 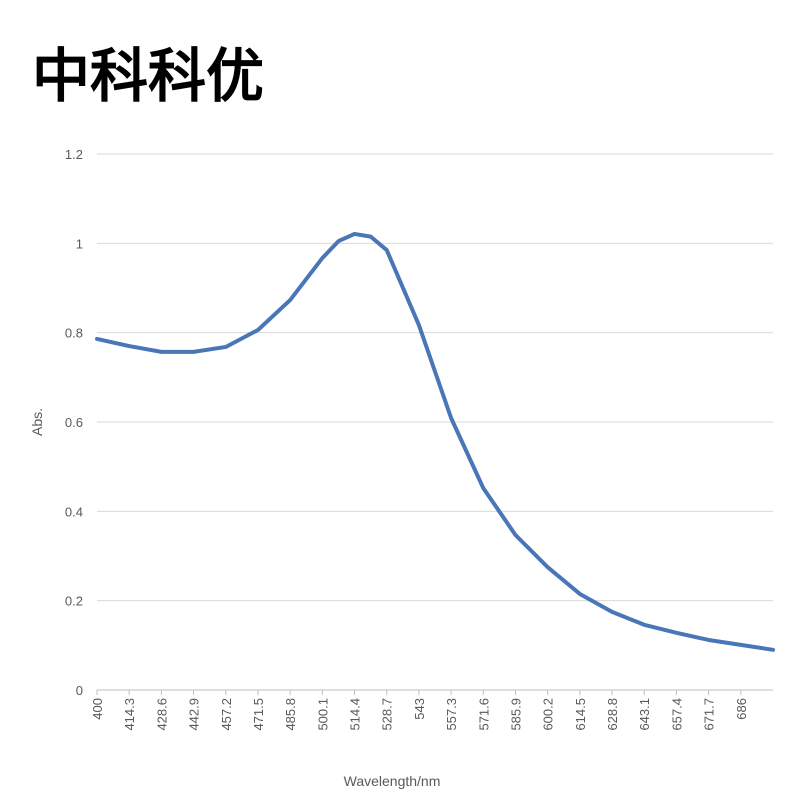 I want to click on x-tick-label: 557.3, so click(x=451, y=714).